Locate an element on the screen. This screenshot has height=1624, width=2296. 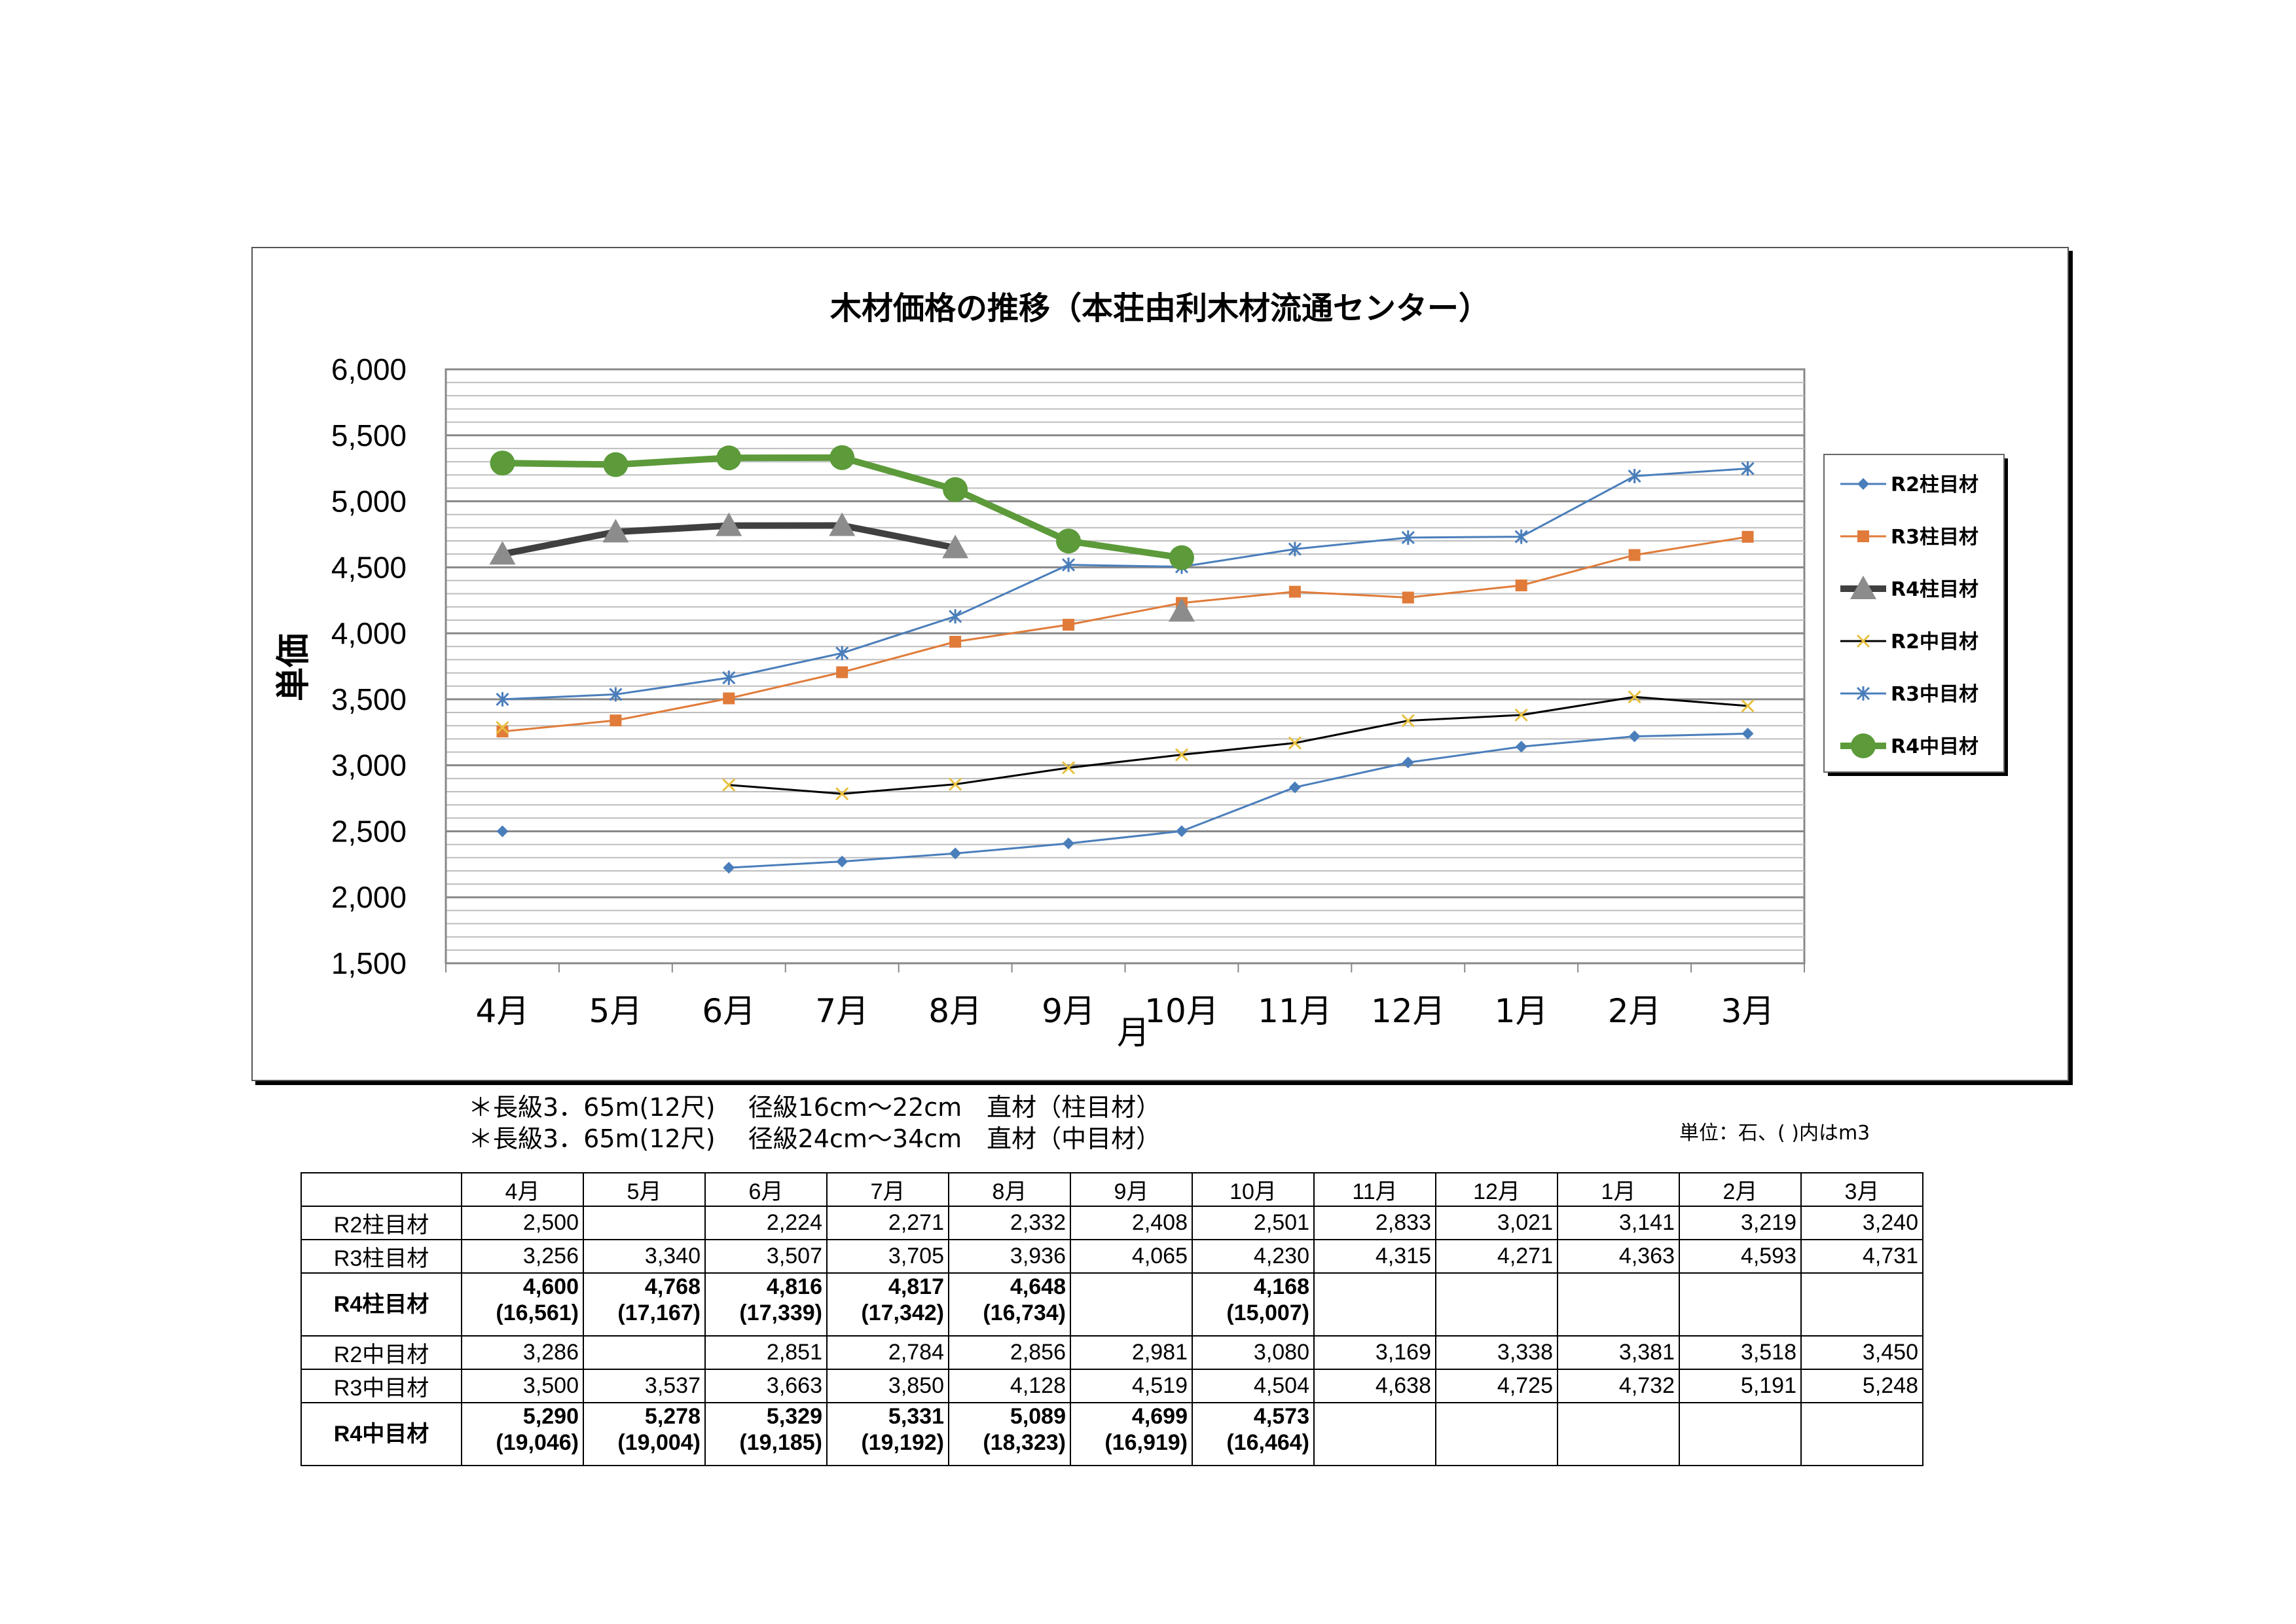
legend-box is located at coordinates (1914, 613).